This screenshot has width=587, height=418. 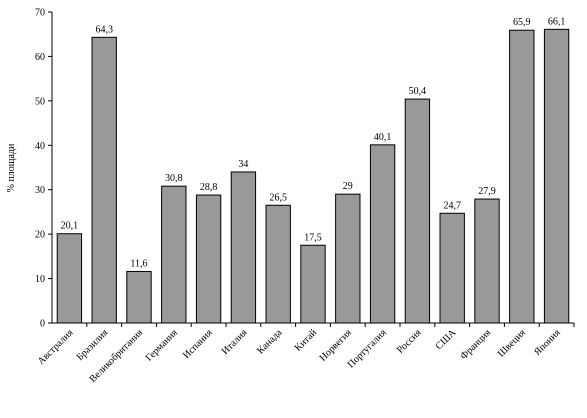 I want to click on category-label: Германия, so click(x=162, y=345).